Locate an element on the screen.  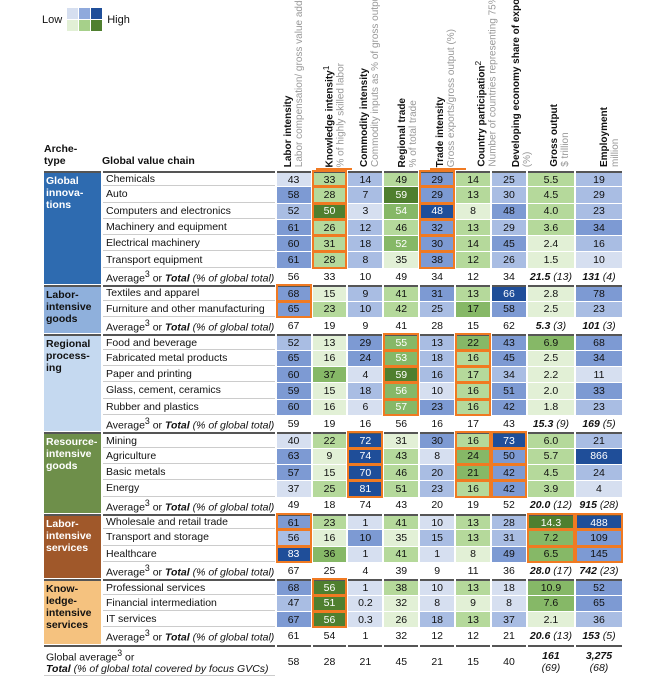
average-value: 43 is located at coordinates (401, 505).